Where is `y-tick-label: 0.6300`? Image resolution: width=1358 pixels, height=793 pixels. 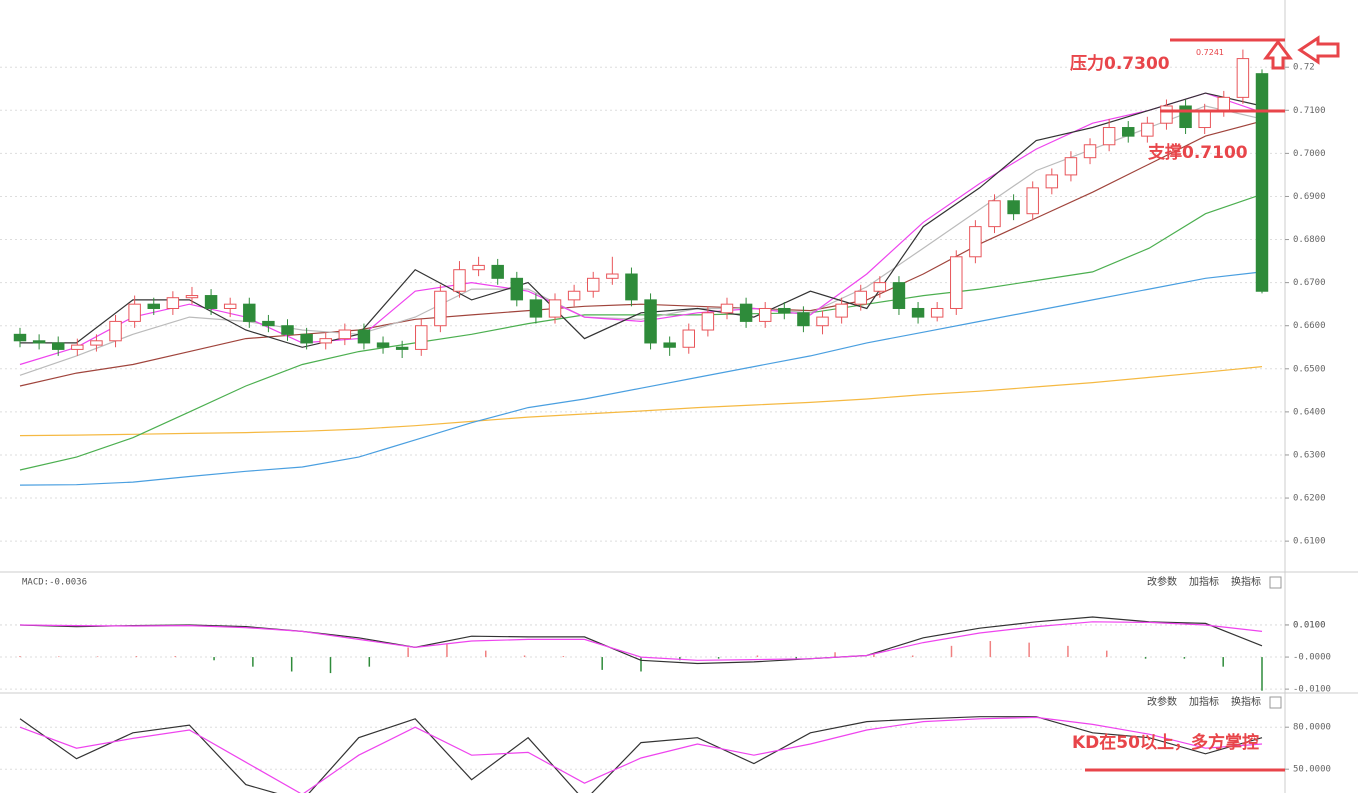 y-tick-label: 0.6300 is located at coordinates (1309, 455).